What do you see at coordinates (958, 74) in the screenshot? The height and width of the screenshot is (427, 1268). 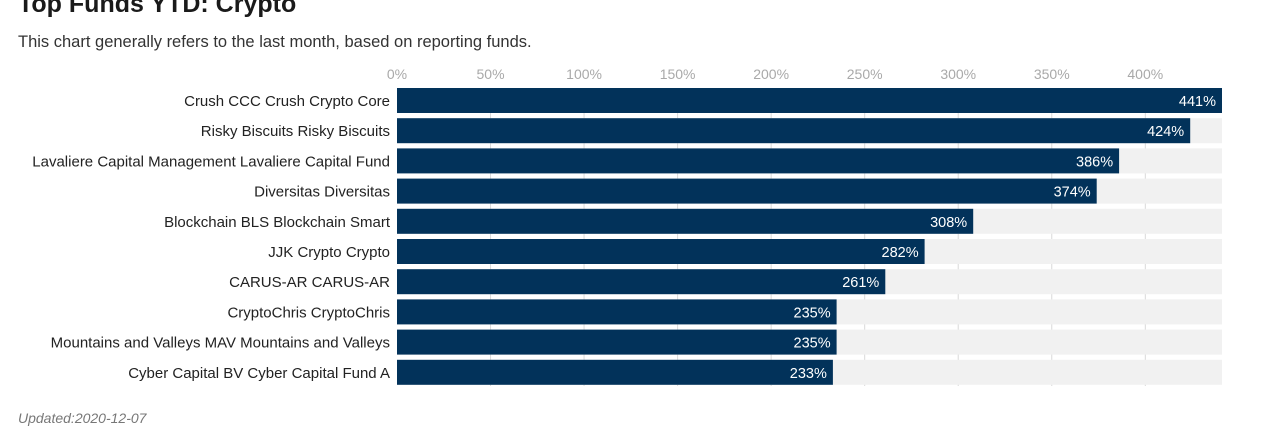 I see `x-tick-label: 300%` at bounding box center [958, 74].